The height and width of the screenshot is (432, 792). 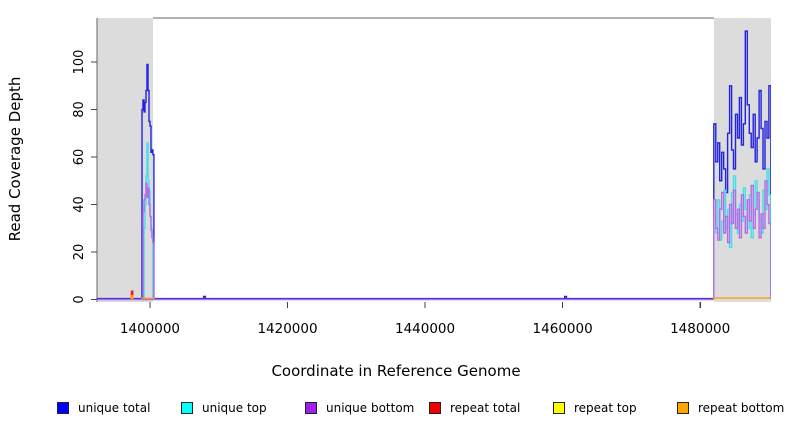 What do you see at coordinates (15, 159) in the screenshot?
I see `y-axis-title: Read Coverage Depth` at bounding box center [15, 159].